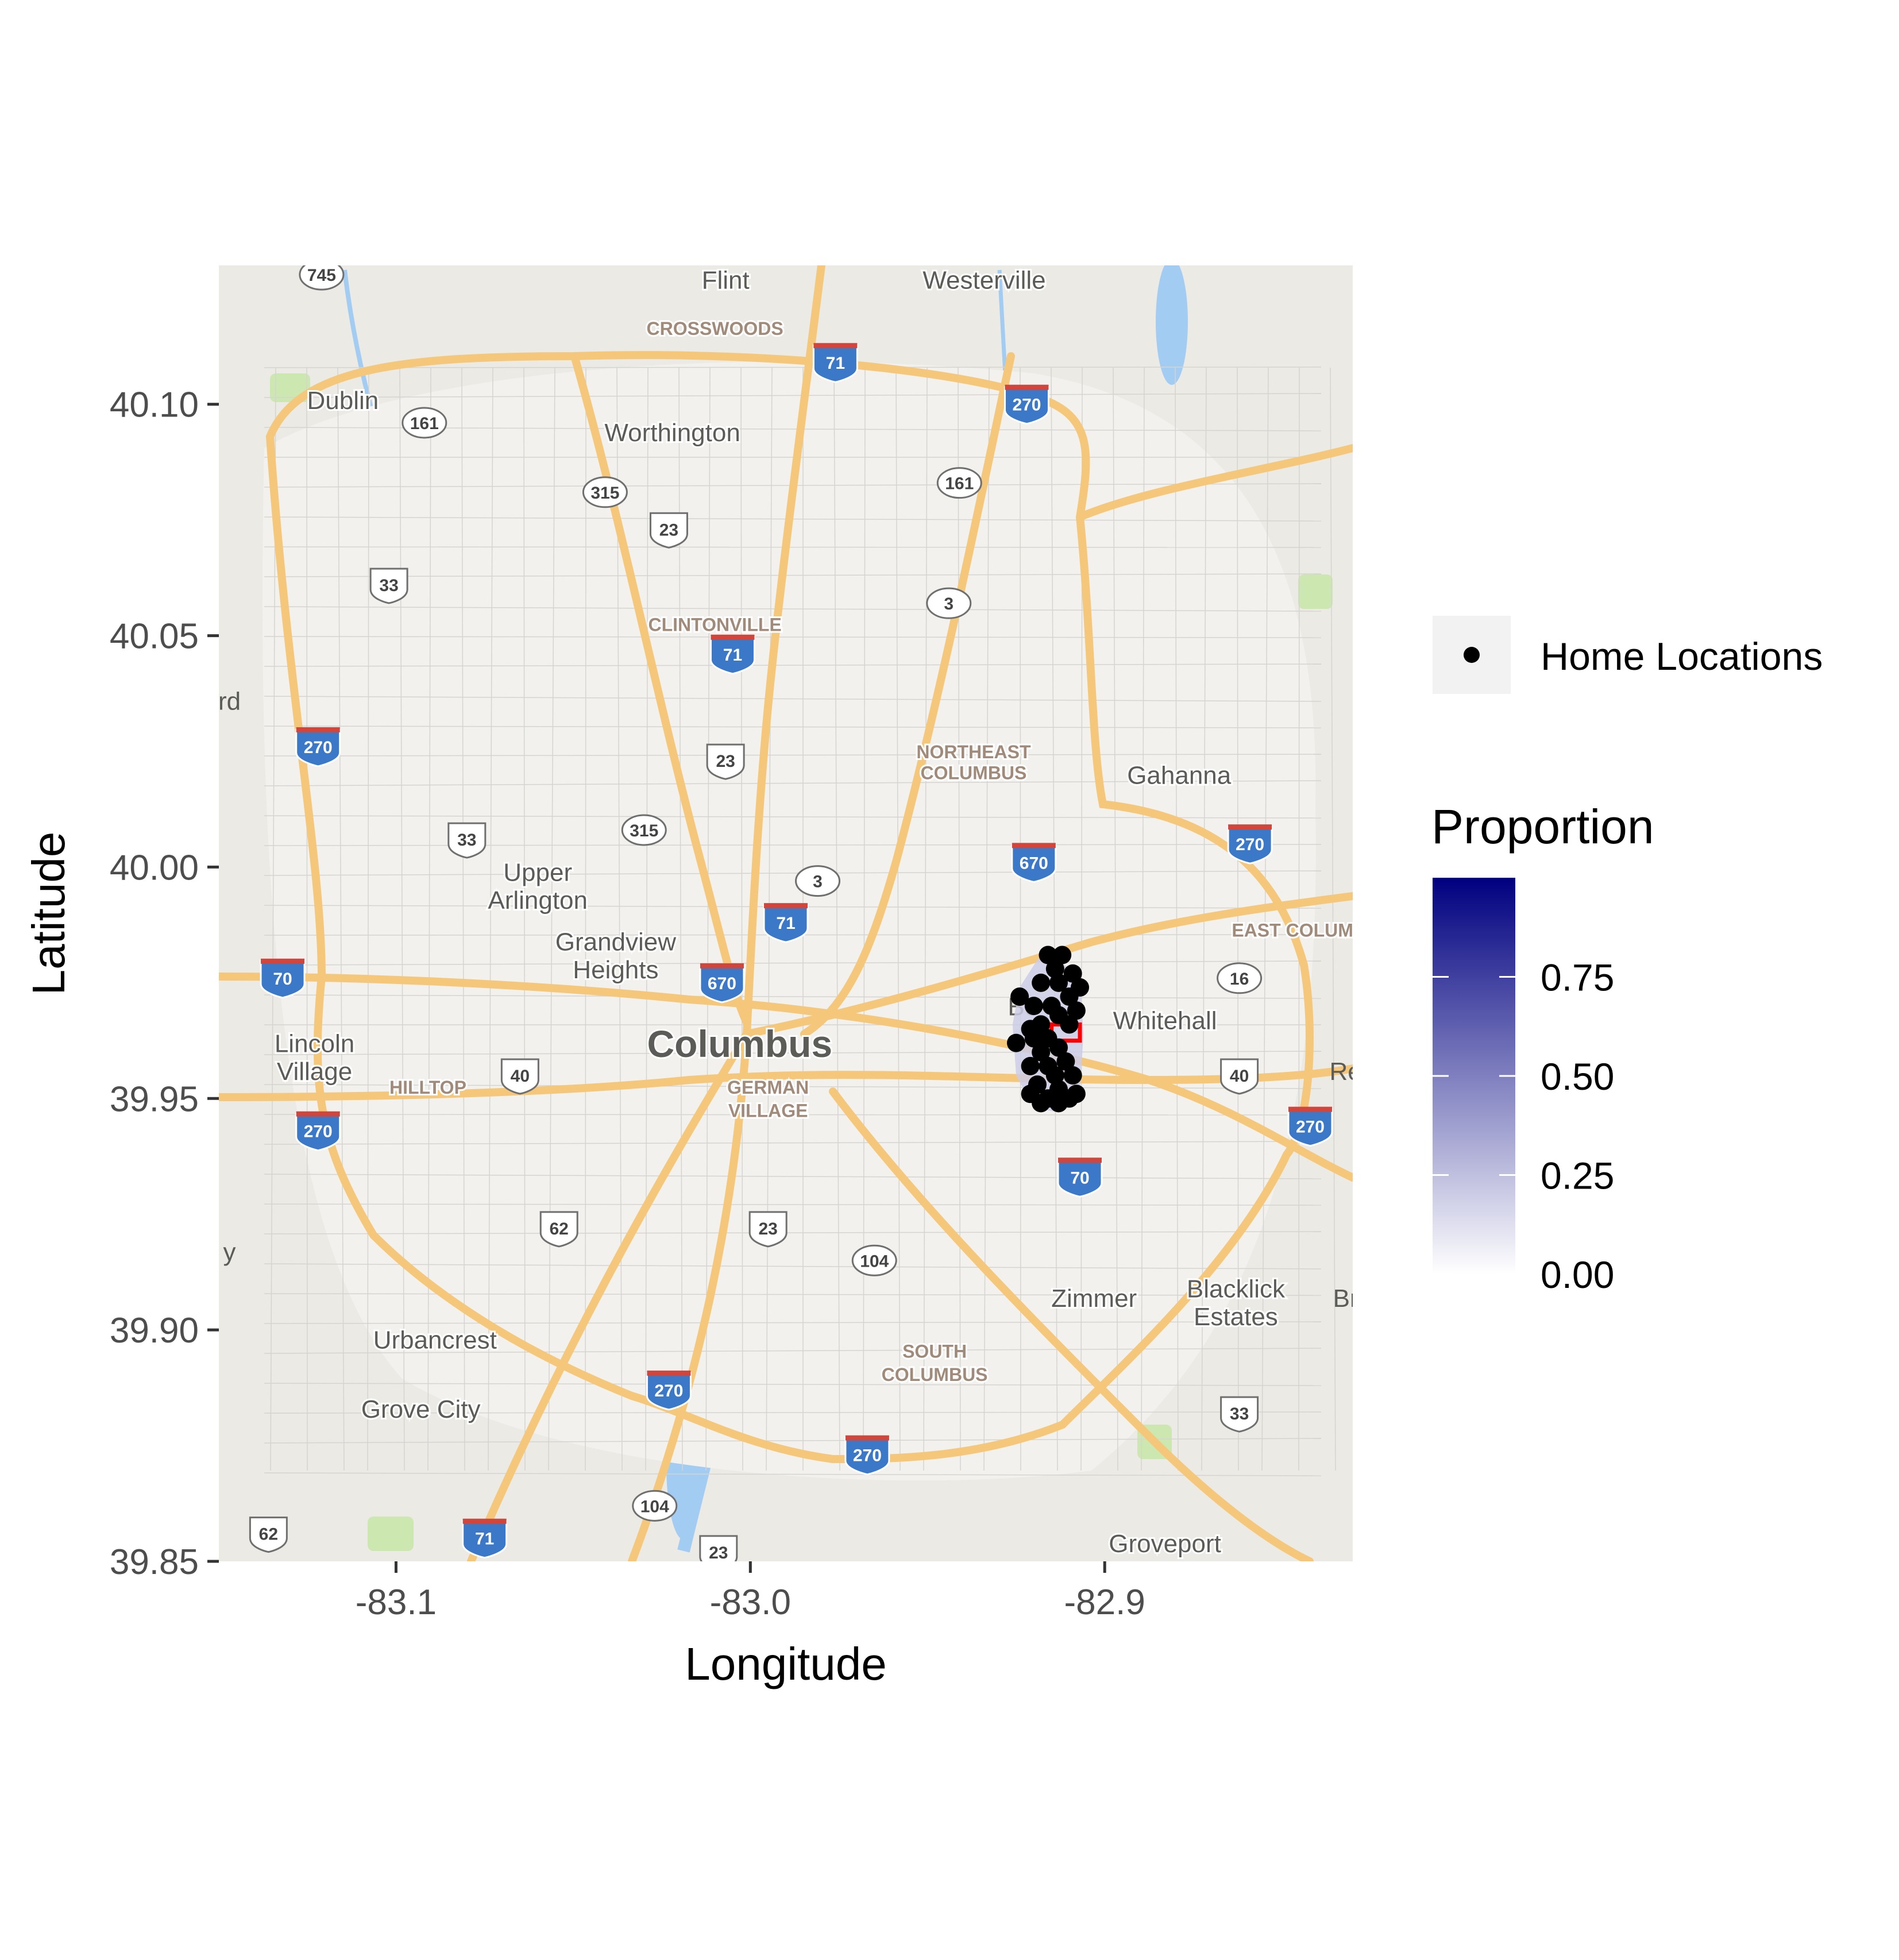  Describe the element at coordinates (520, 1076) in the screenshot. I see `highway-shield-label: 40` at that location.